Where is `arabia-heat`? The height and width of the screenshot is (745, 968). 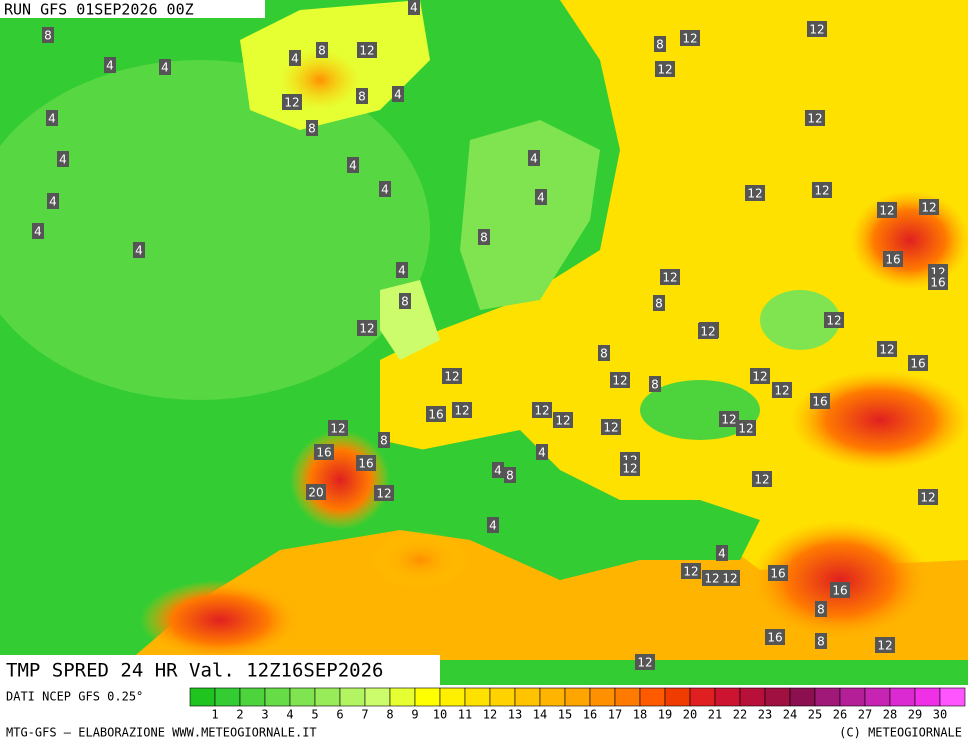 arabia-heat is located at coordinates (840, 580).